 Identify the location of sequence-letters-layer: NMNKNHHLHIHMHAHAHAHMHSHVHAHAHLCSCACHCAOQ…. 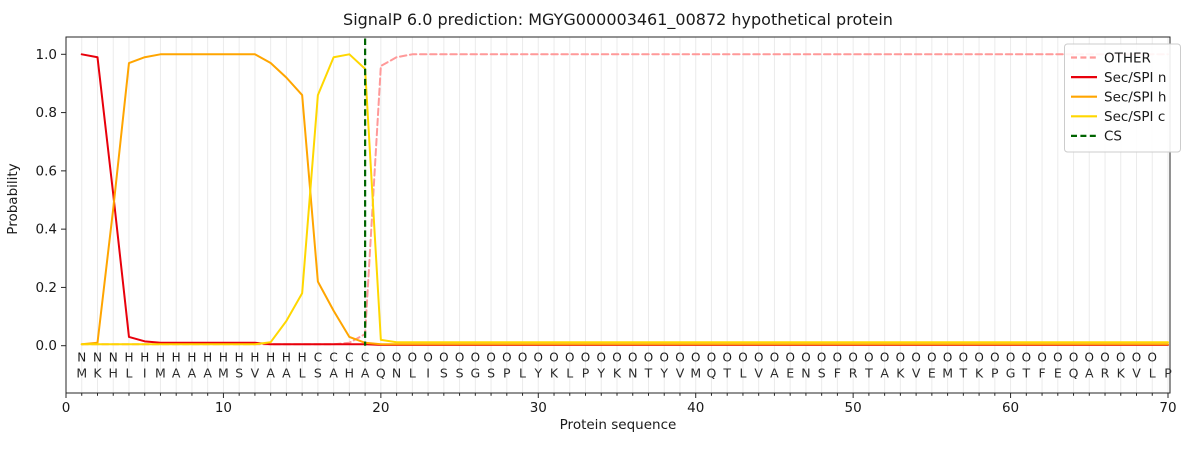
(624, 366).